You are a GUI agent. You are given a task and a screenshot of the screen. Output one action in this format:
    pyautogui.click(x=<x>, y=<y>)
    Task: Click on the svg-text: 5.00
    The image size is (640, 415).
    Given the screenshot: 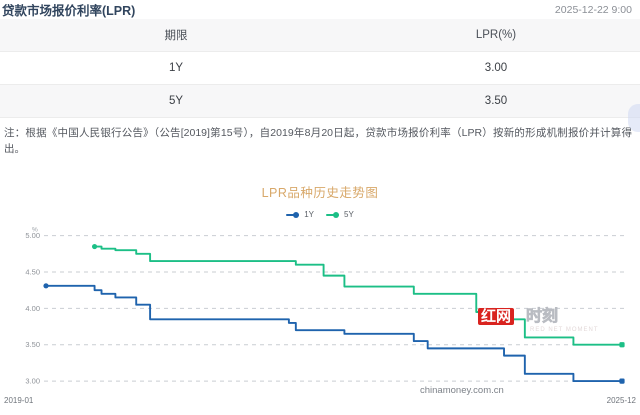 What is the action you would take?
    pyautogui.click(x=32, y=235)
    